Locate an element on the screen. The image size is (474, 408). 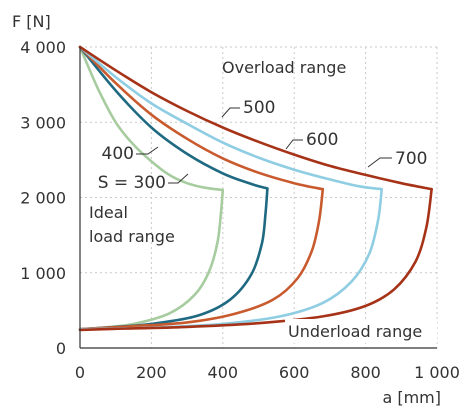
y-tick-label: 3 000 is located at coordinates (43, 122).